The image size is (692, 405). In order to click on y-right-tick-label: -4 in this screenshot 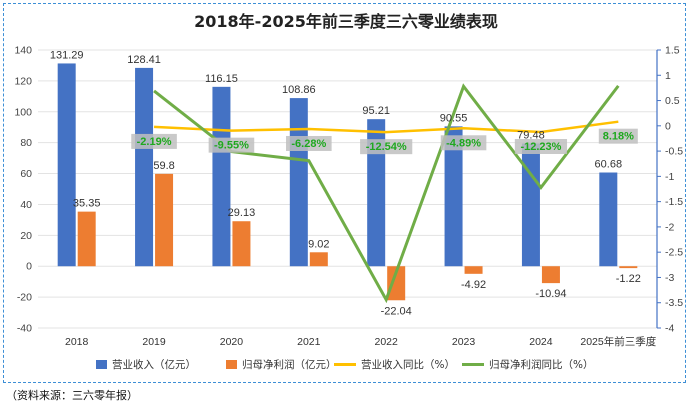, I will do `click(669, 329)`.